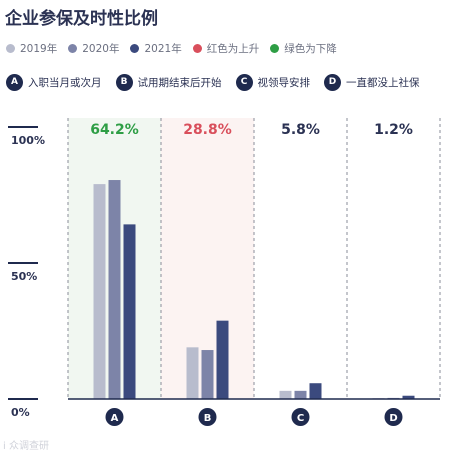  I want to click on category-legend-item-b: B 试用期结束后开始, so click(168, 82).